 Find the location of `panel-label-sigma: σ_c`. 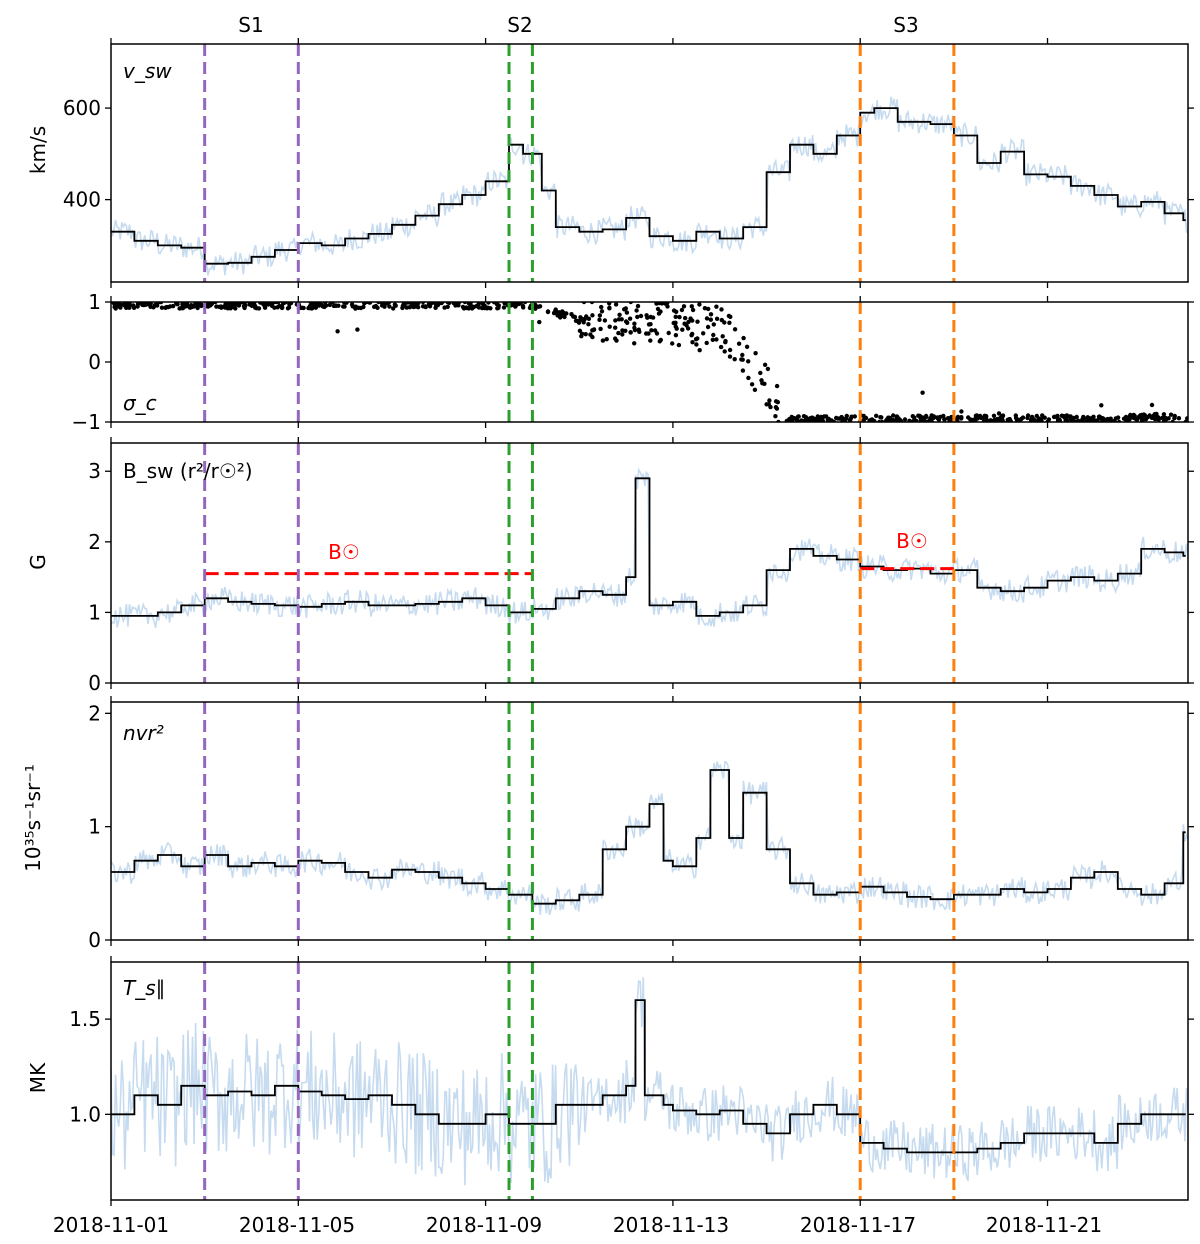

panel-label-sigma: σ_c is located at coordinates (140, 403).